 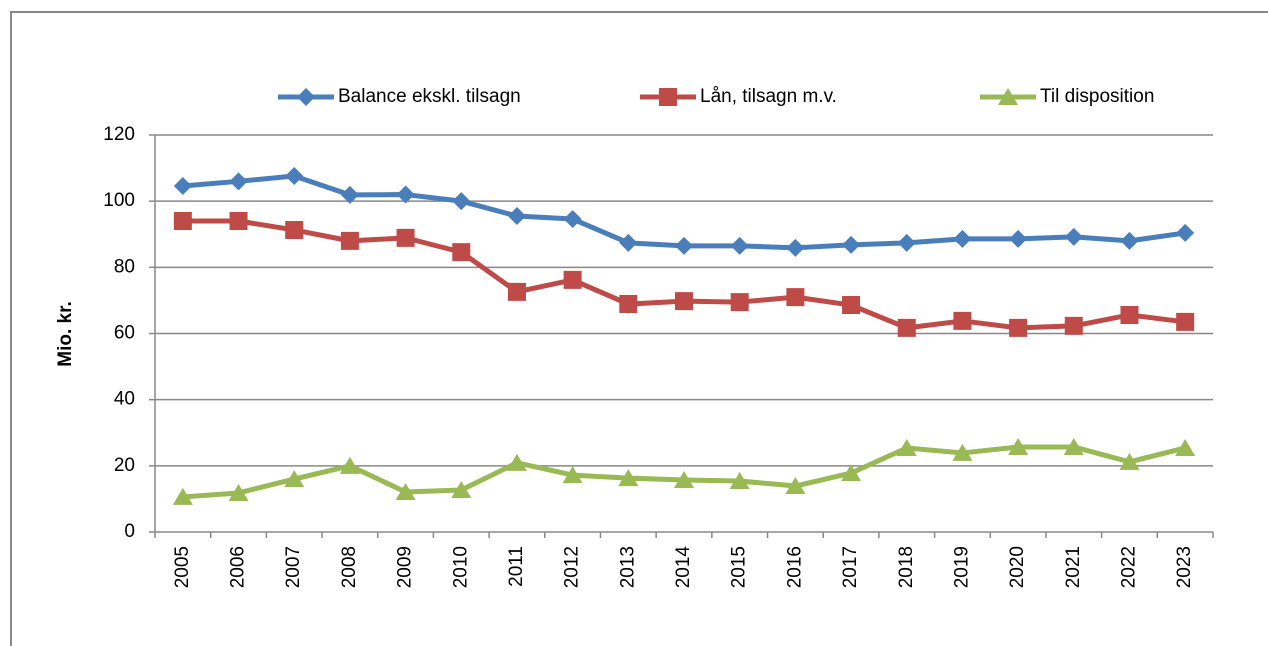 I want to click on x-tick-label: 2021, so click(x=1073, y=567).